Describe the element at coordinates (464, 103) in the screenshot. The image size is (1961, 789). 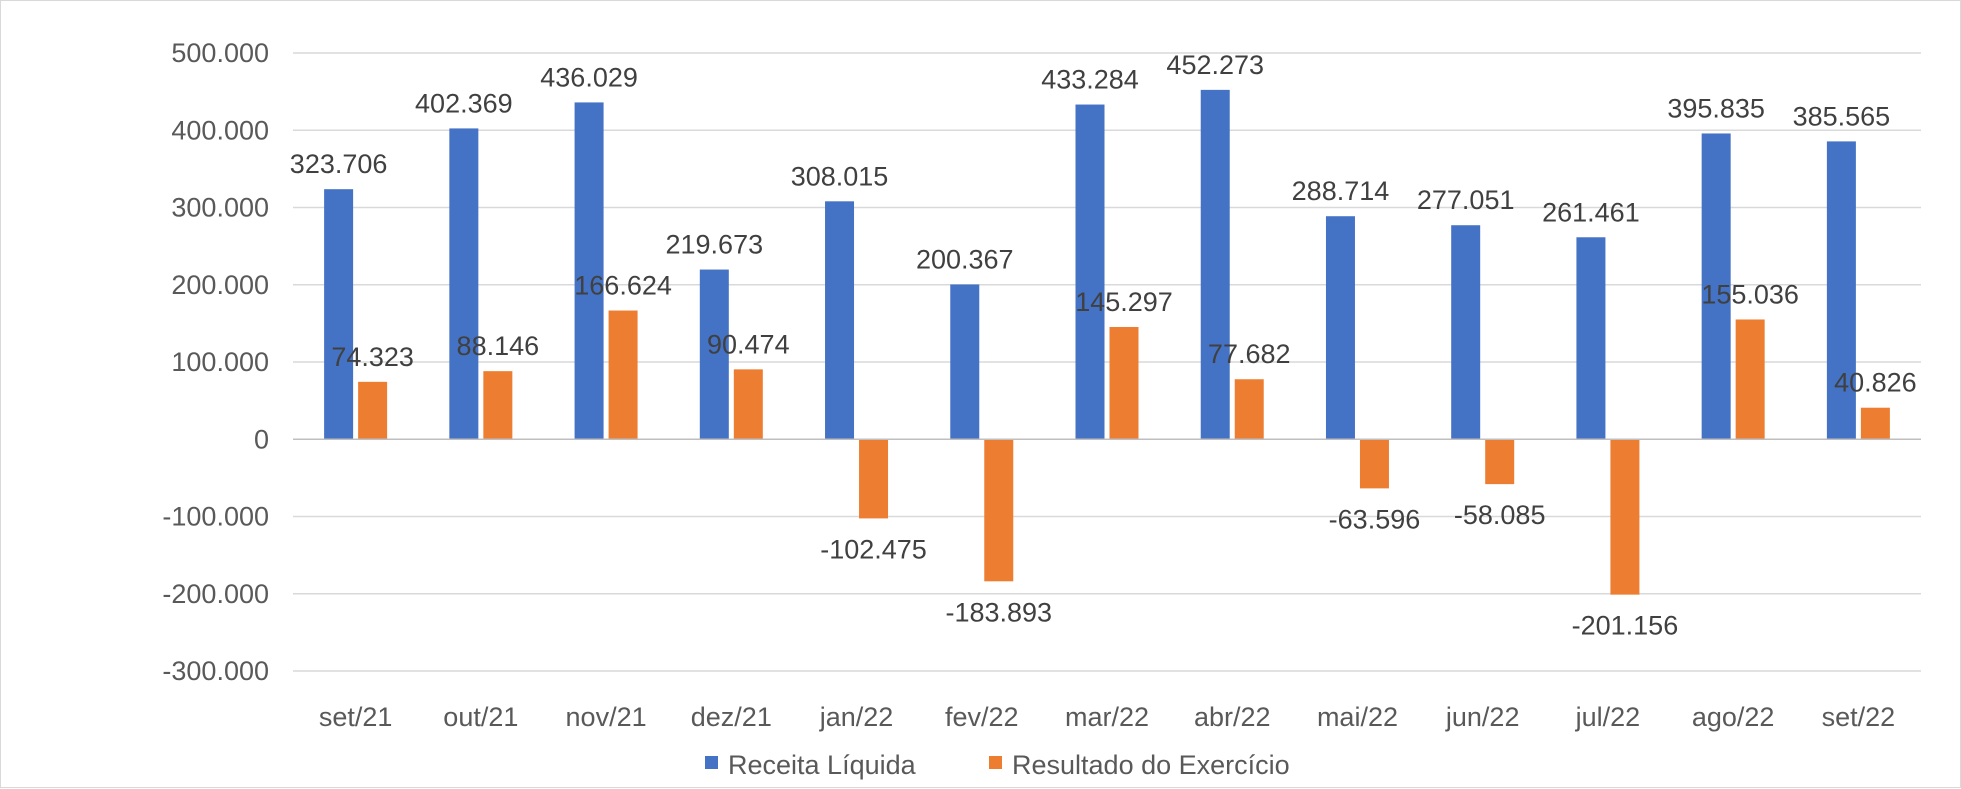
I see `data-label-receita: 402.369` at that location.